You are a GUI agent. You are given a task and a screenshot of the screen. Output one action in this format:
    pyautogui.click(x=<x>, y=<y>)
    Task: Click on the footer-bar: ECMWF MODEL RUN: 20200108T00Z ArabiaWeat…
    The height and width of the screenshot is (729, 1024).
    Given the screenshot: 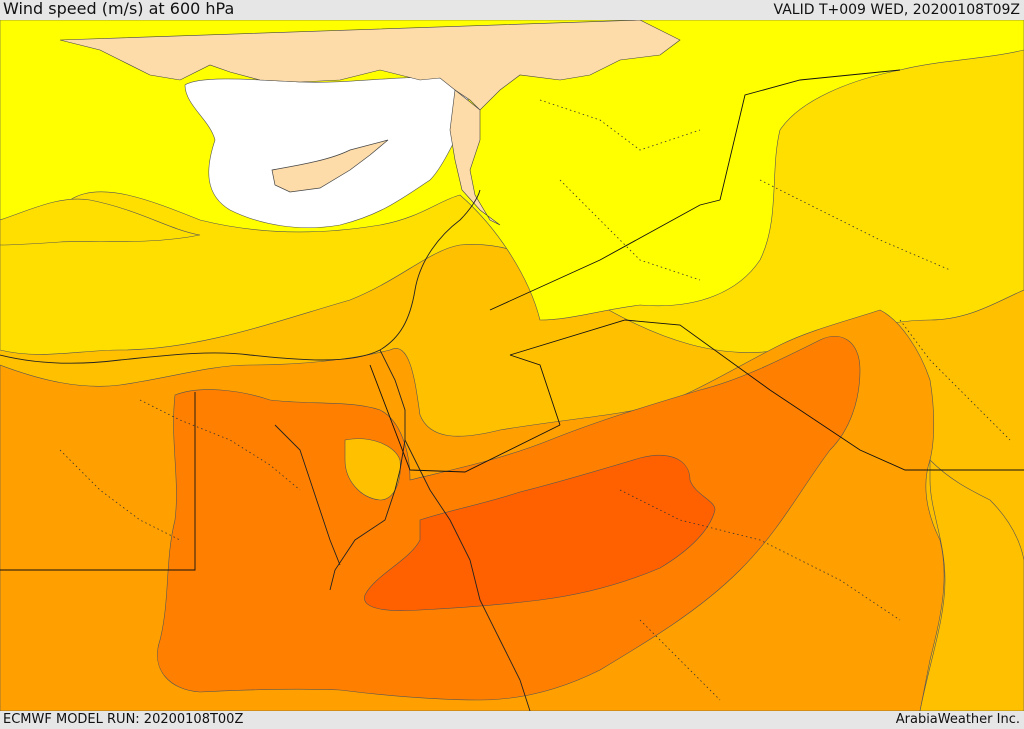 What is the action you would take?
    pyautogui.click(x=512, y=720)
    